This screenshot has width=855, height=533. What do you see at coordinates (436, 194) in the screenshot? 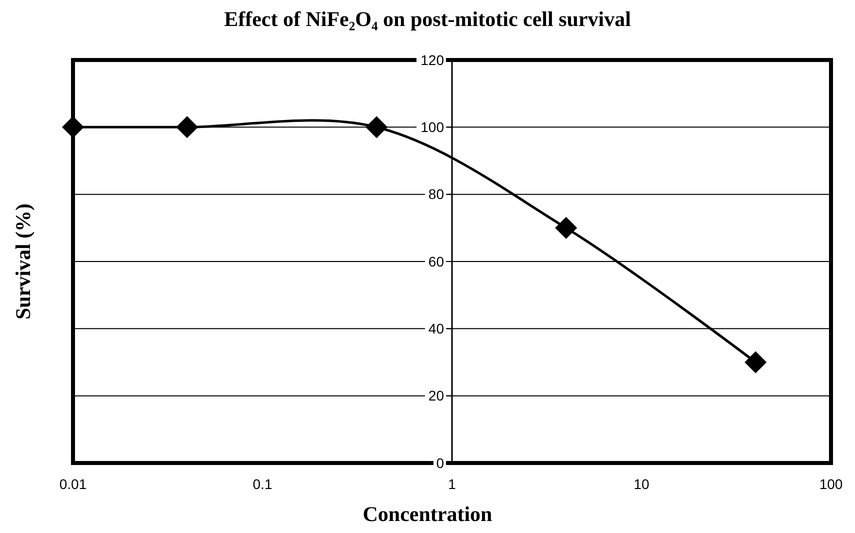
I see `y-tick-label: 80` at bounding box center [436, 194].